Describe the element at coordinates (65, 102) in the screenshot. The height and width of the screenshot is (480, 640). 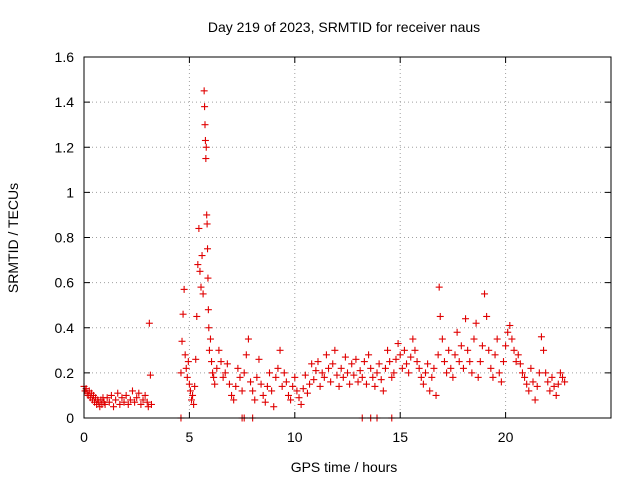
I see `y-tick-label: 1.4` at that location.